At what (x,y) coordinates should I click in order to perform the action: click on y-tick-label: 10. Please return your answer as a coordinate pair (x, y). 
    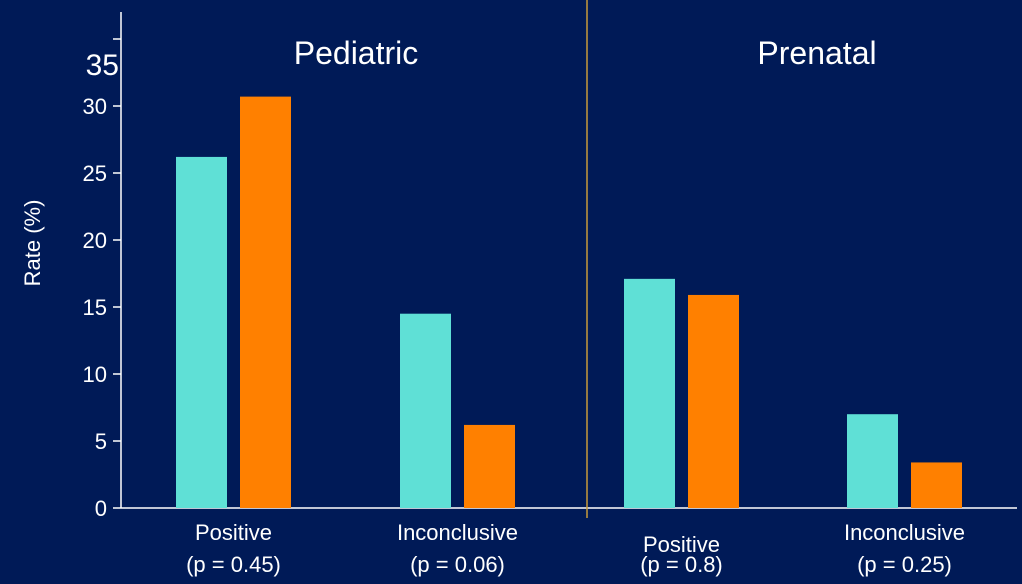
    Looking at the image, I should click on (95, 374).